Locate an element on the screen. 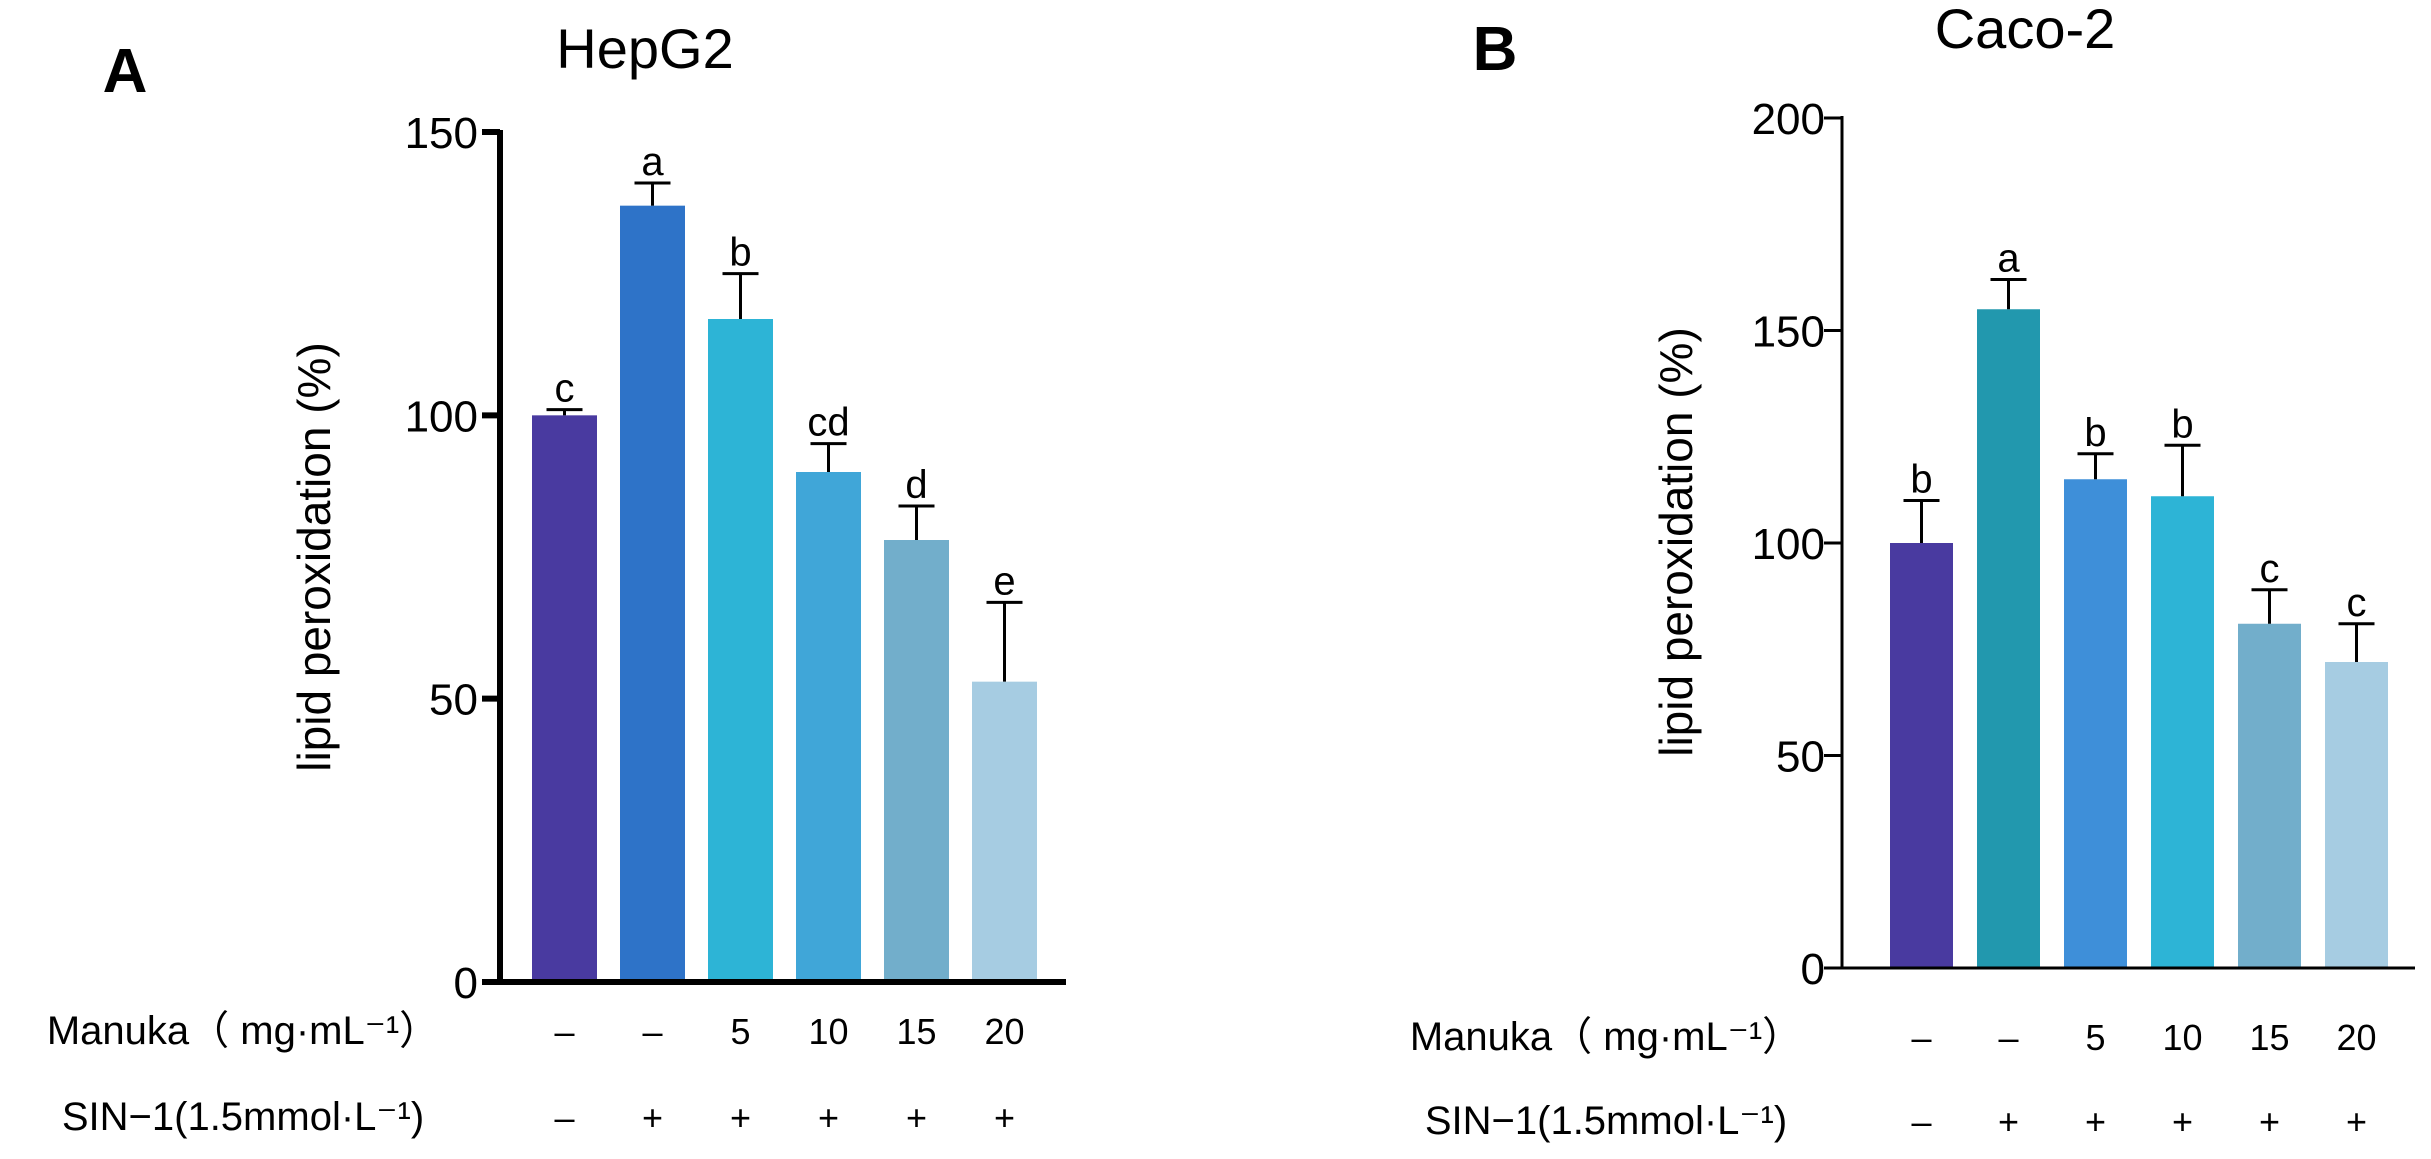 This screenshot has height=1159, width=2431. chart-title: Caco-2 is located at coordinates (2025, 30).